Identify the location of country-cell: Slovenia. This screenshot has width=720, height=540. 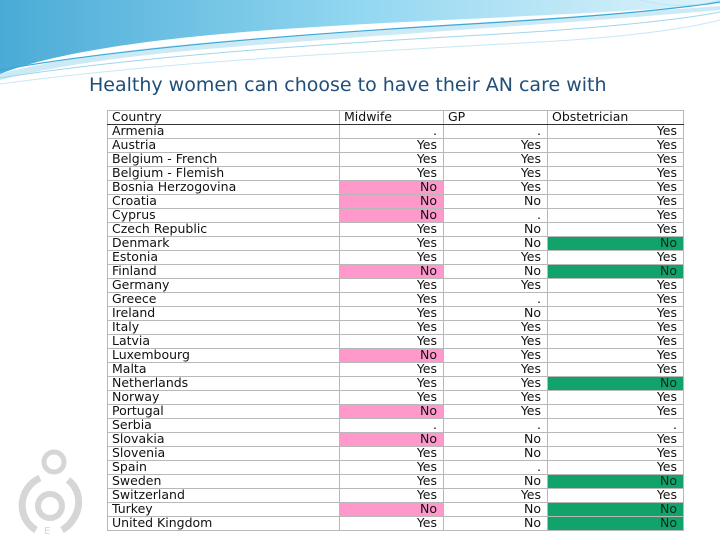
(223, 453).